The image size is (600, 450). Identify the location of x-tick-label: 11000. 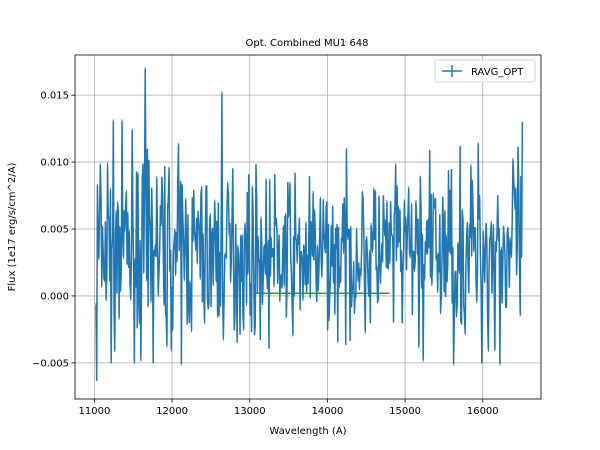
(95, 411).